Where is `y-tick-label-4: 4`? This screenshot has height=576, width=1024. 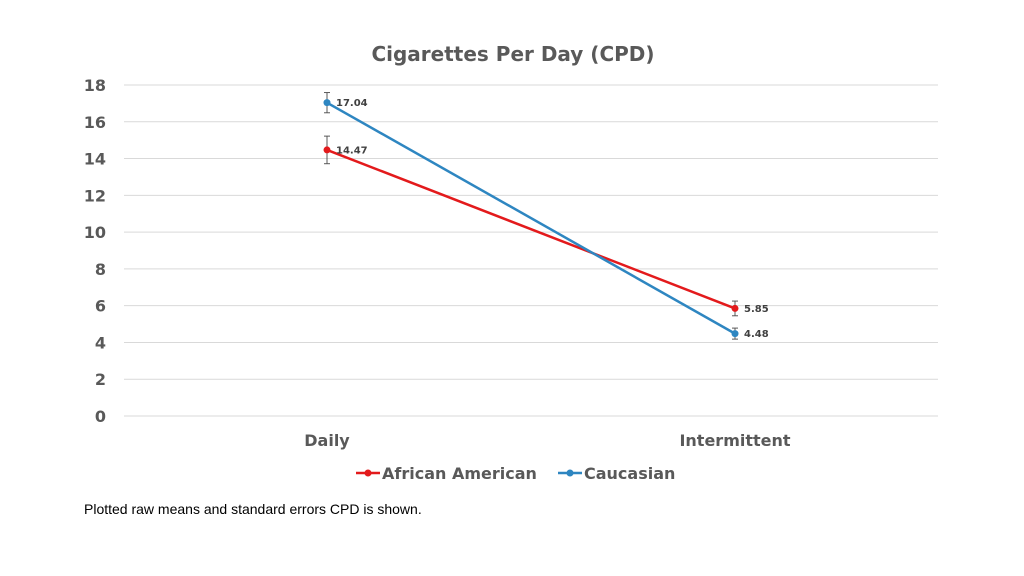 y-tick-label-4: 4 is located at coordinates (100, 342).